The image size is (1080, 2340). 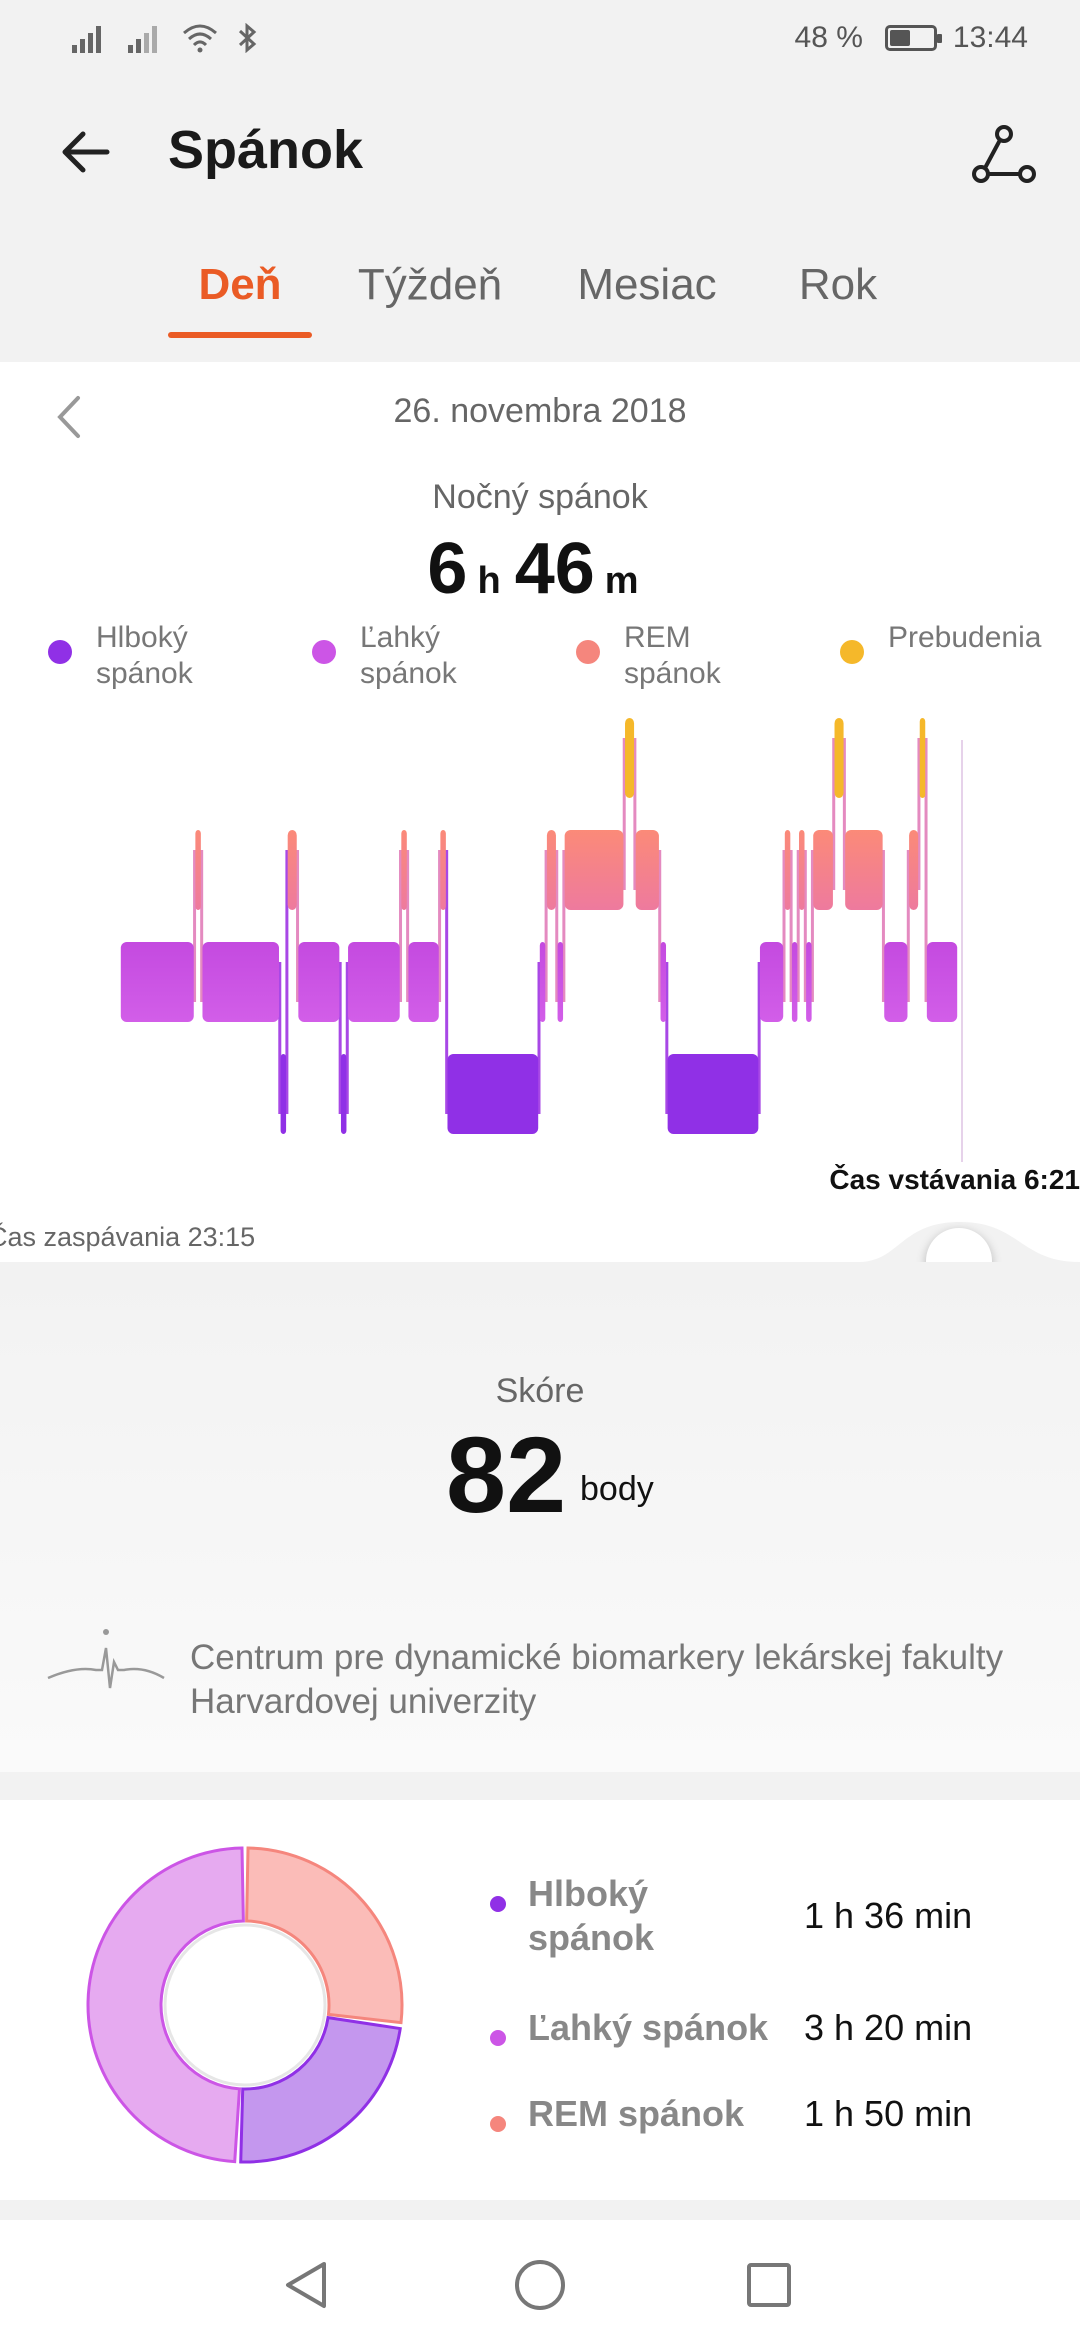 I want to click on previous-date-button, so click(x=70, y=417).